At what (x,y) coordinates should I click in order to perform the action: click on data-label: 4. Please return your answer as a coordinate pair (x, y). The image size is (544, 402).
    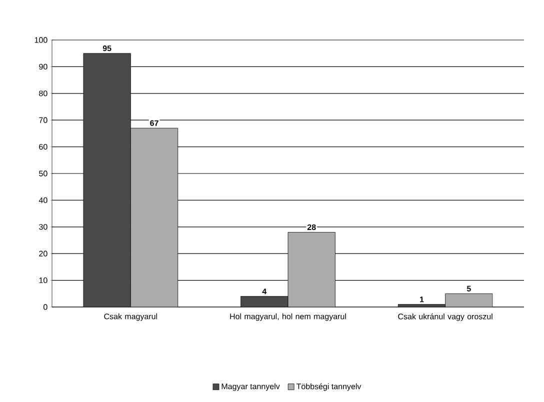
    Looking at the image, I should click on (264, 291).